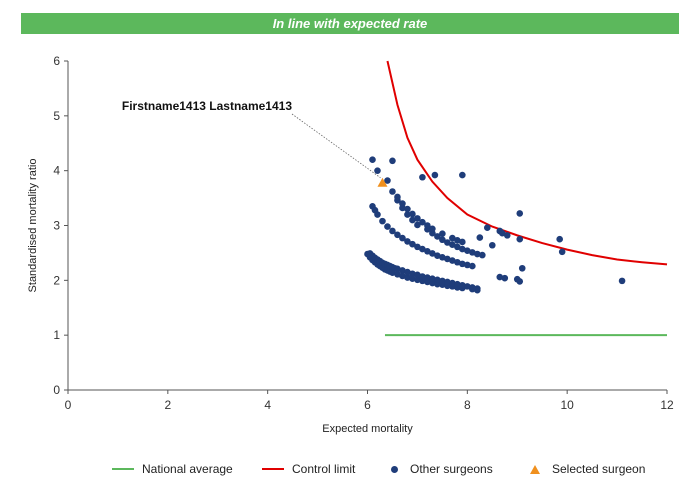 The image size is (700, 500). Describe the element at coordinates (273, 469) in the screenshot. I see `red-line-swatch-icon` at that location.